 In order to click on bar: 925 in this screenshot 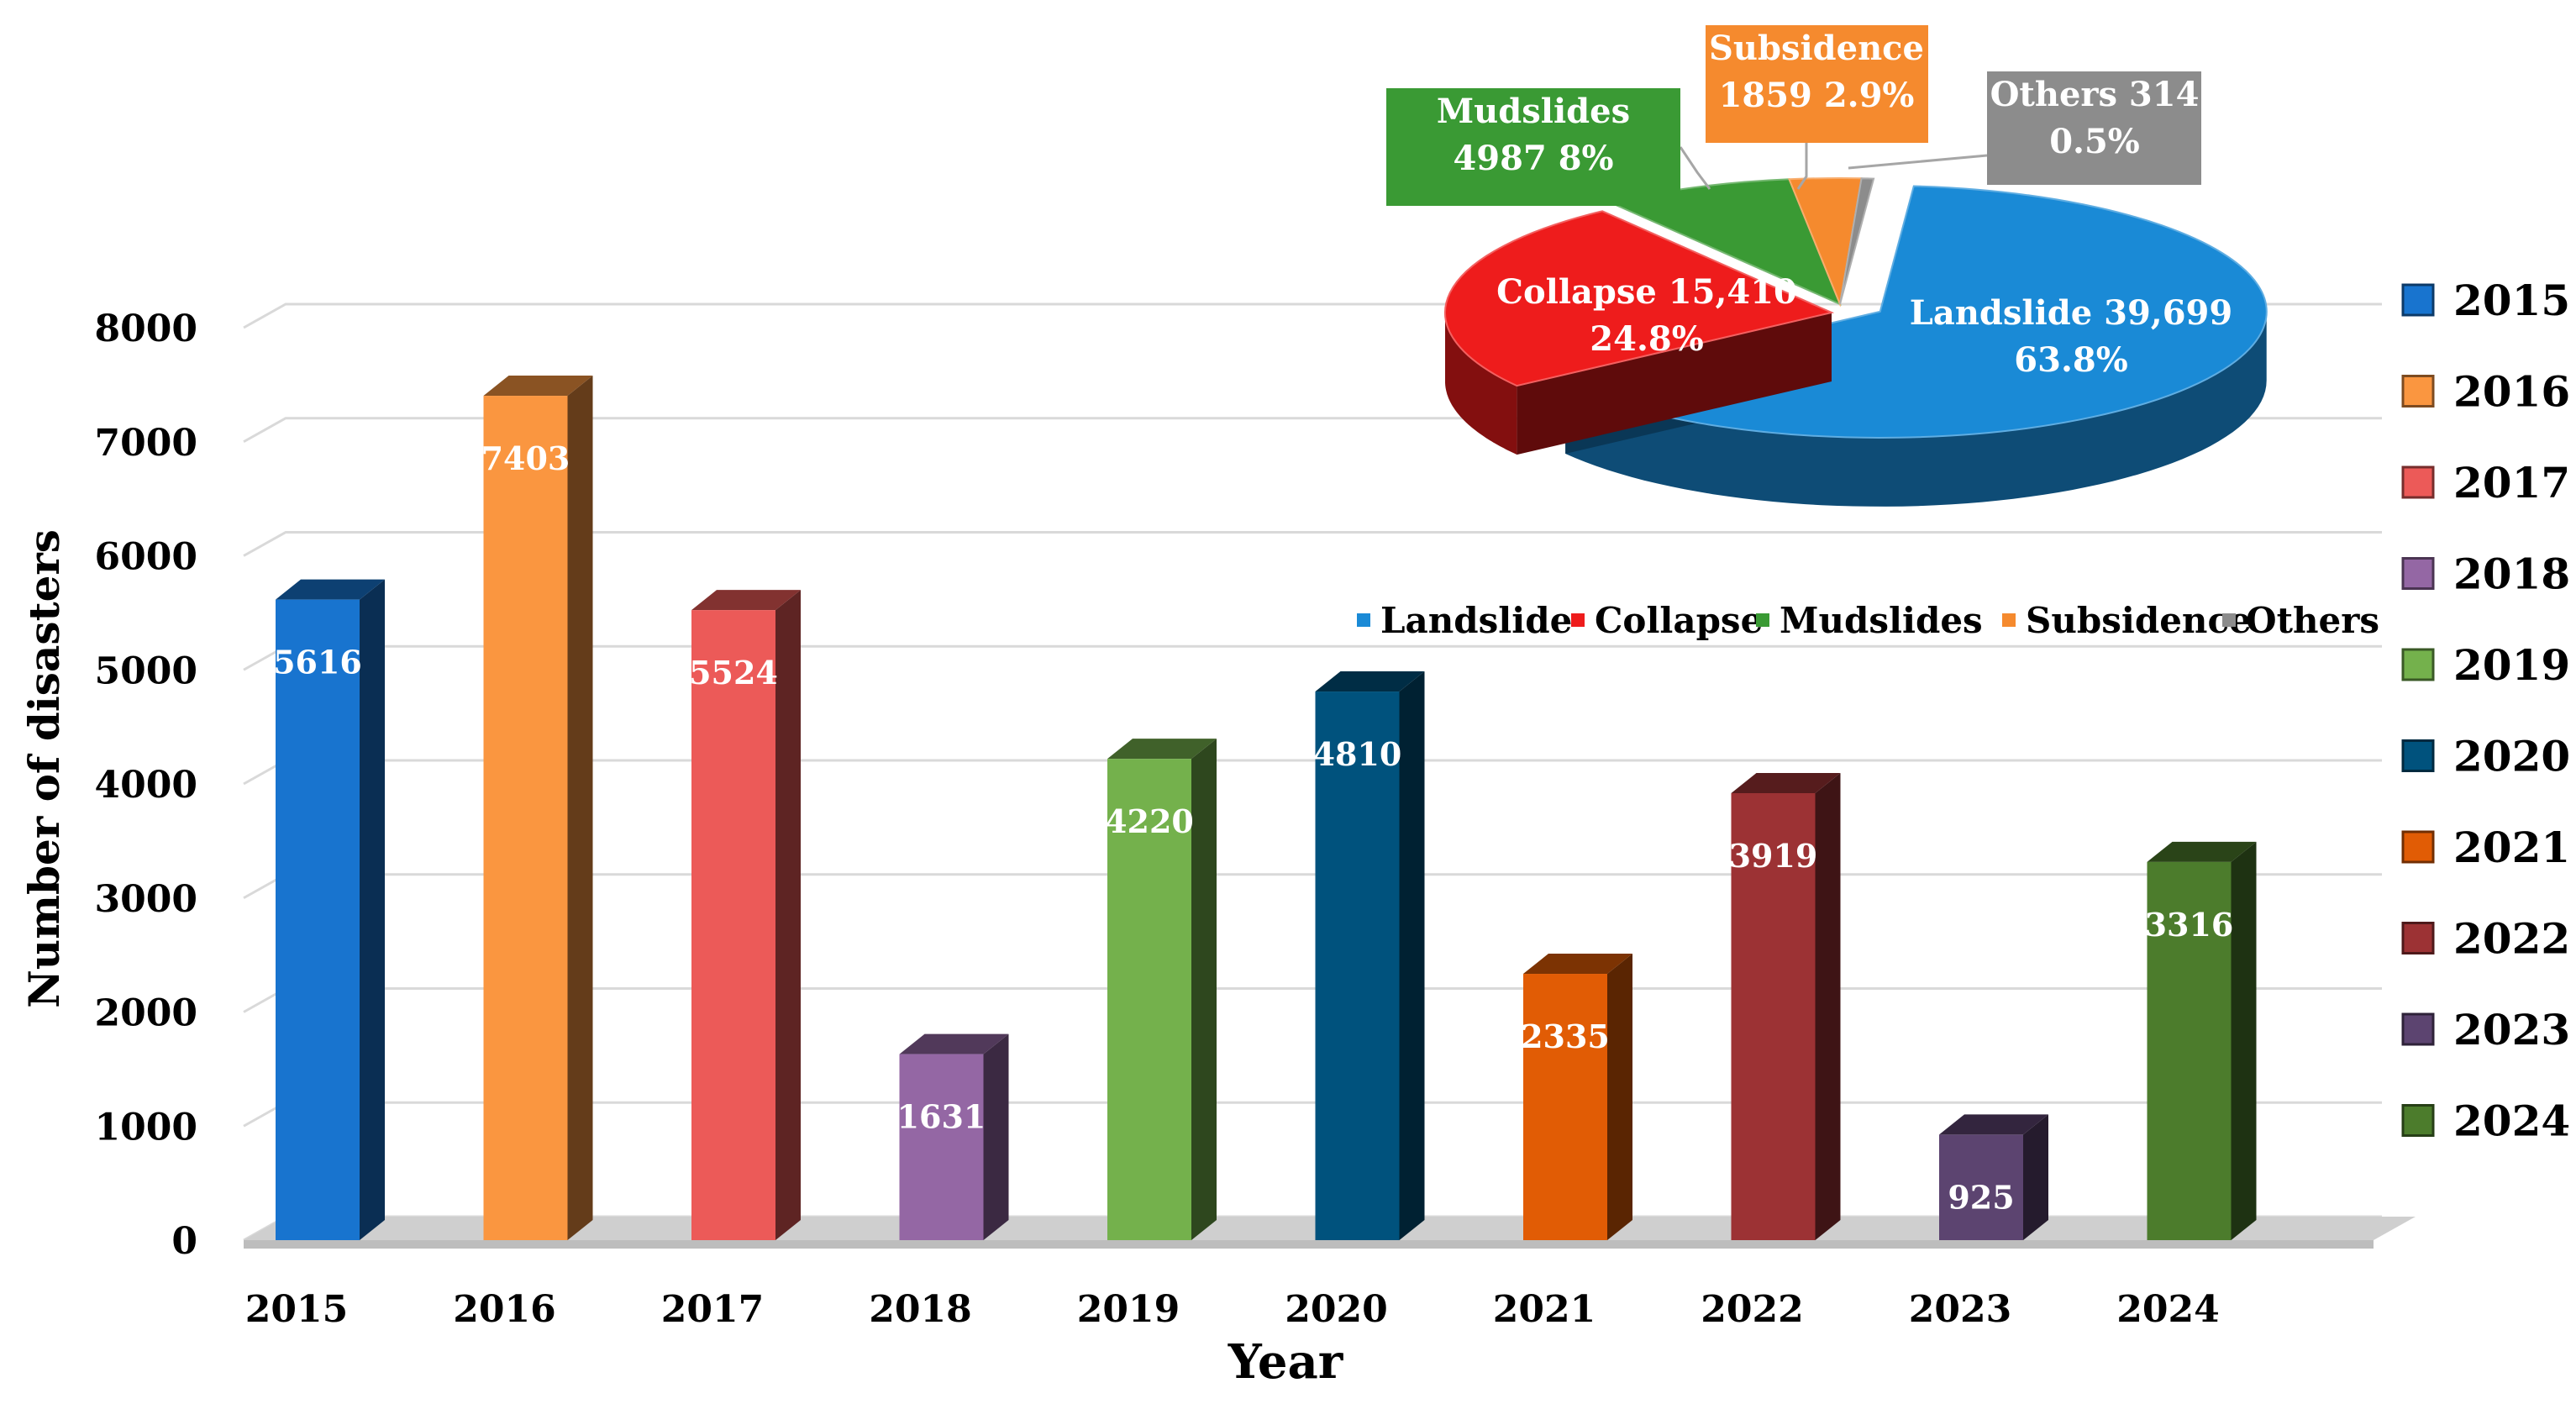, I will do `click(1993, 1177)`.